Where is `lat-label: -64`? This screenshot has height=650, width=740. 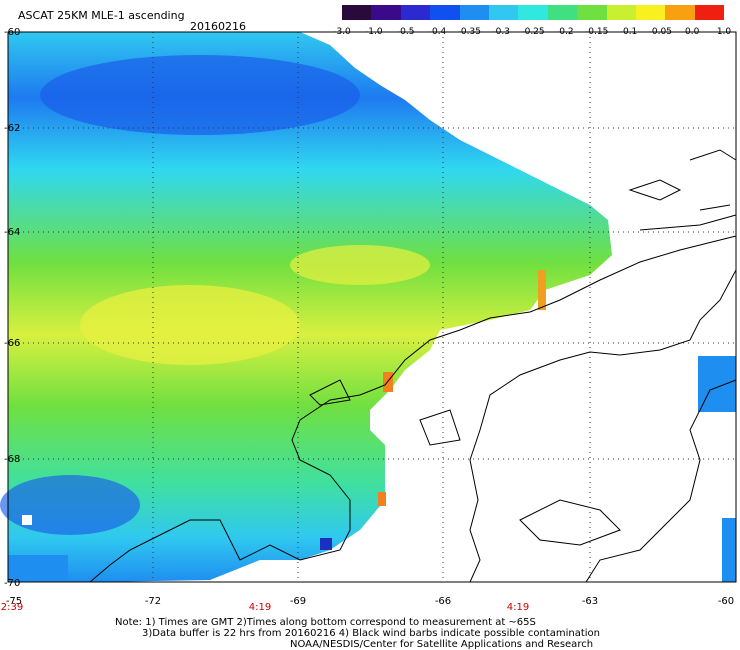
lat-label: -64 is located at coordinates (12, 232).